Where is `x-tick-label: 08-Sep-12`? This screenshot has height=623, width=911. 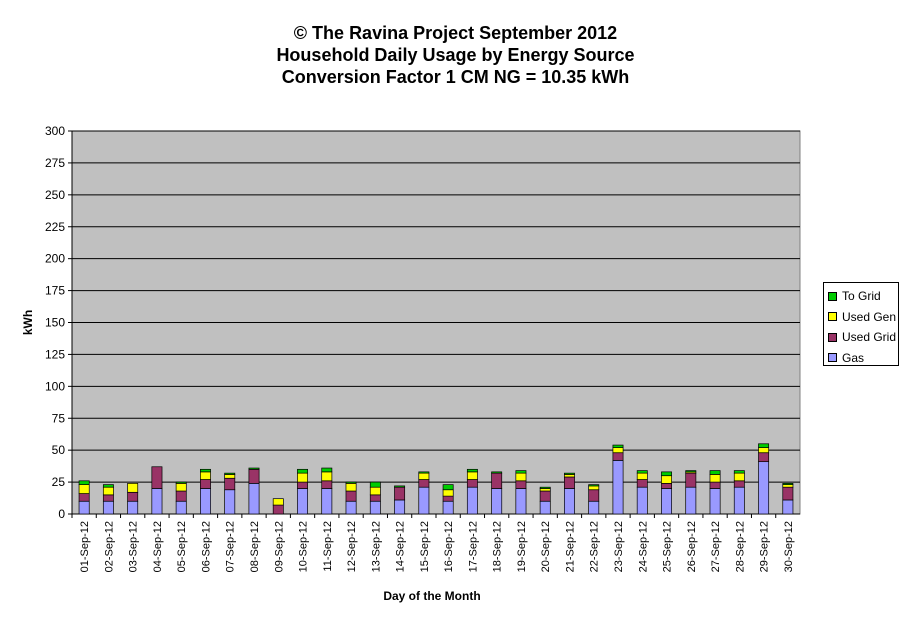 x-tick-label: 08-Sep-12 is located at coordinates (255, 546).